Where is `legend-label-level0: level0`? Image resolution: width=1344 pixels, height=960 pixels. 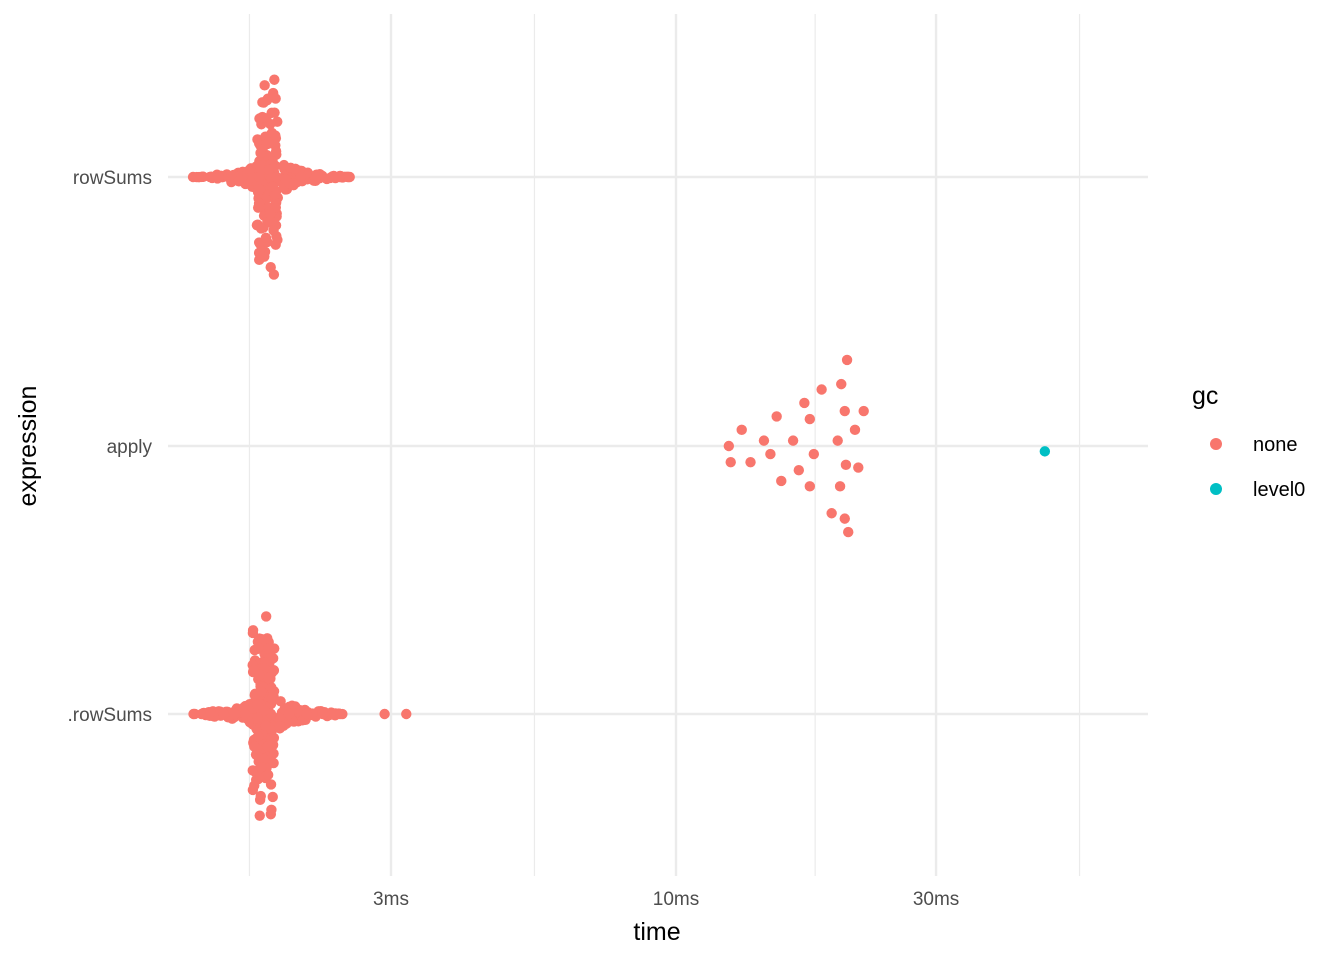
legend-label-level0: level0 is located at coordinates (1279, 490).